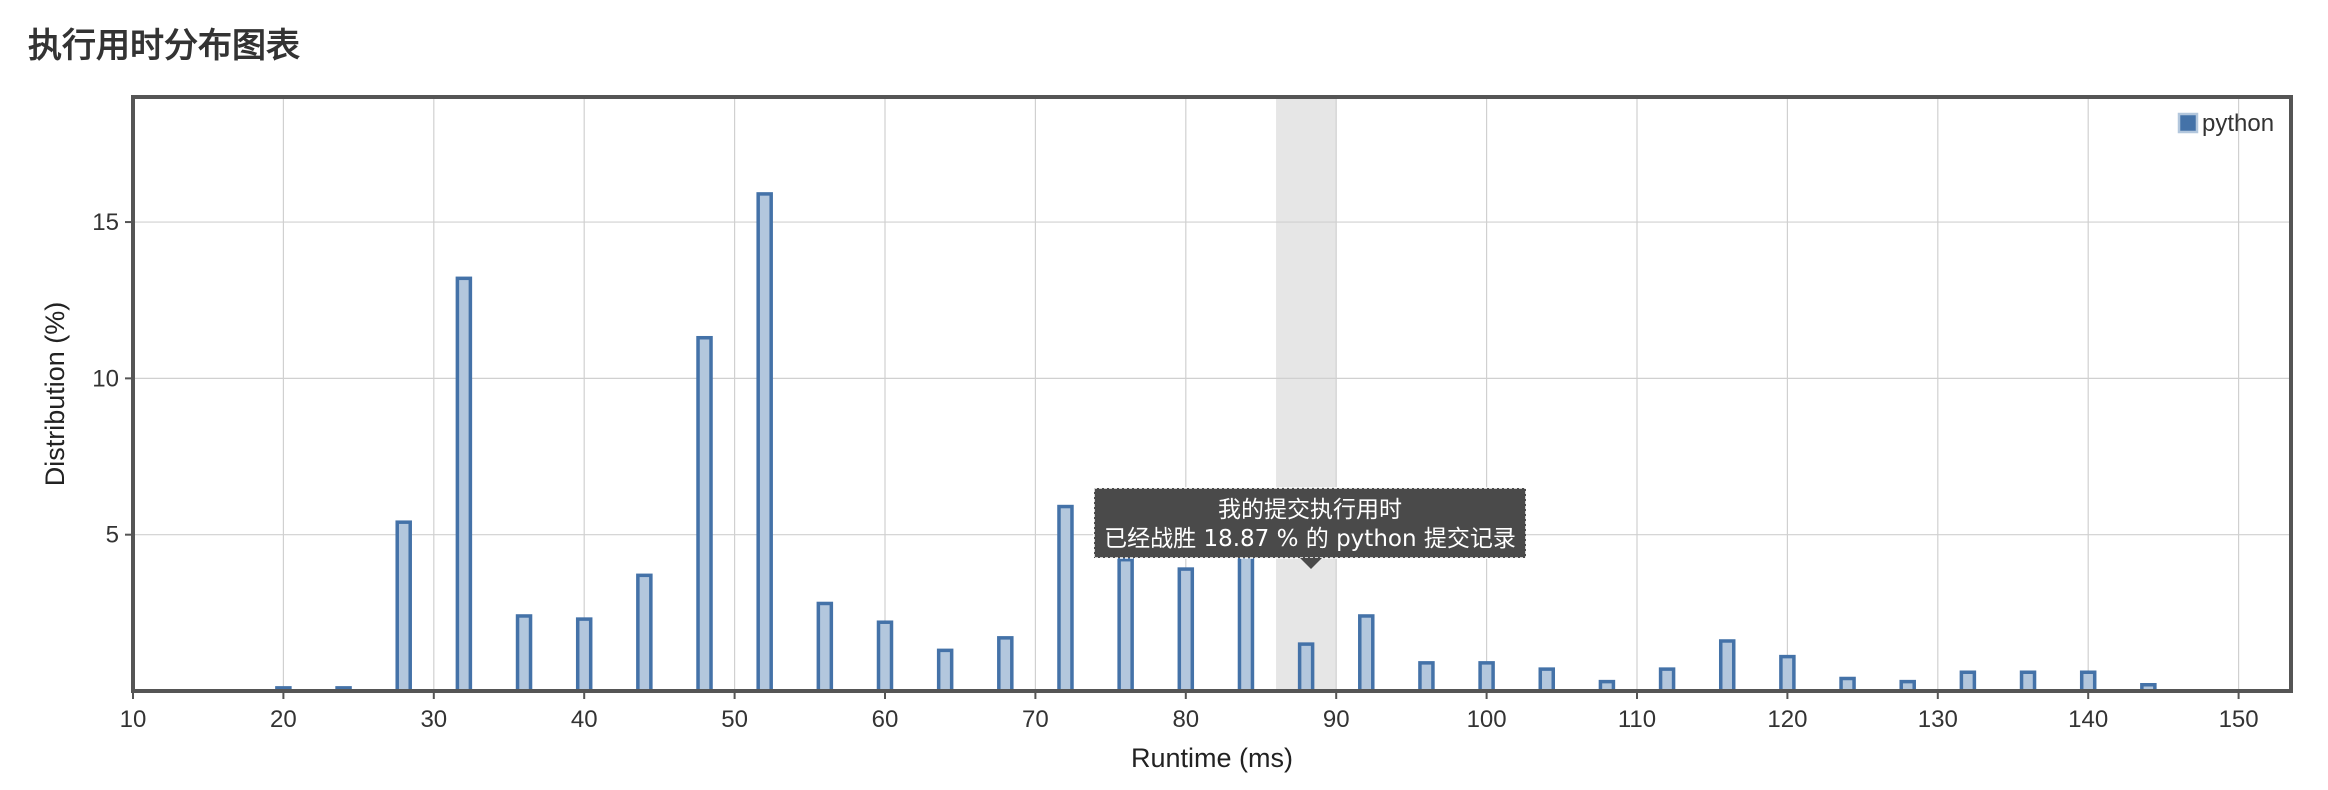 The height and width of the screenshot is (790, 2328). What do you see at coordinates (55, 394) in the screenshot?
I see `y-axis-title: Distribution (%)` at bounding box center [55, 394].